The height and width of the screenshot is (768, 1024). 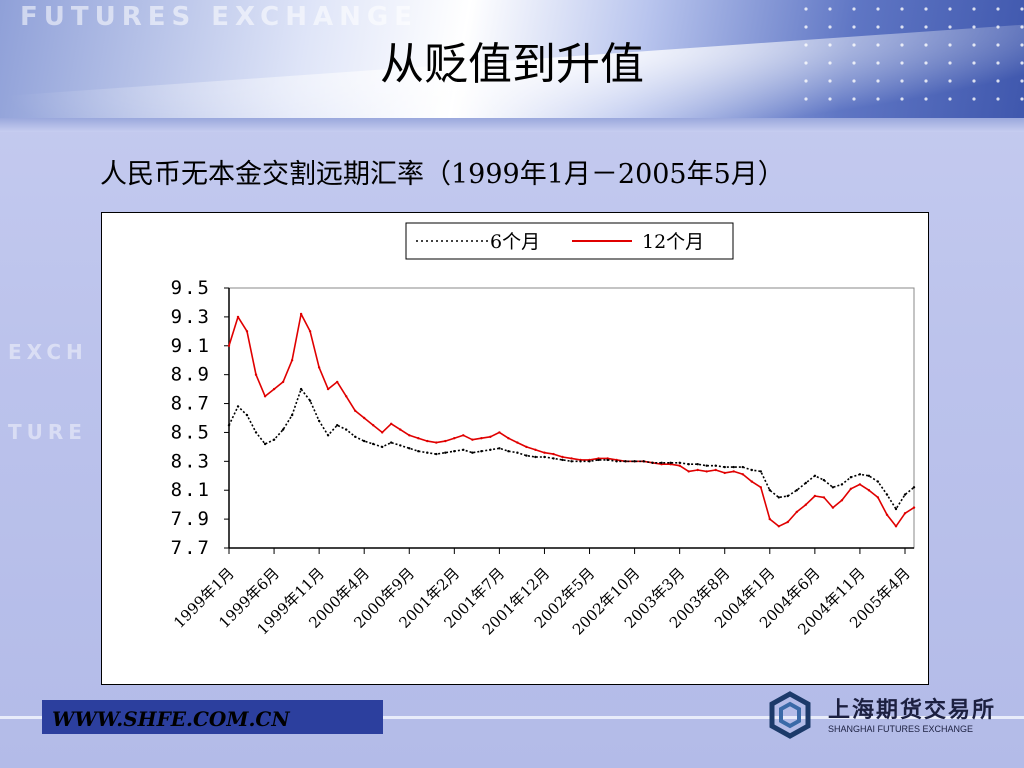 What do you see at coordinates (191, 317) in the screenshot?
I see `y-tick-label: 9.3` at bounding box center [191, 317].